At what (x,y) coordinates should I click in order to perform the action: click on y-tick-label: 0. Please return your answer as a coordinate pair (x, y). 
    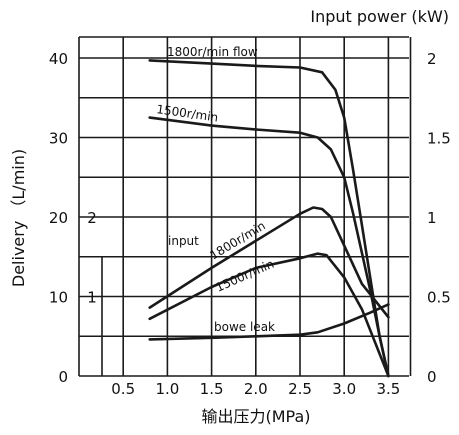
    Looking at the image, I should click on (63, 377).